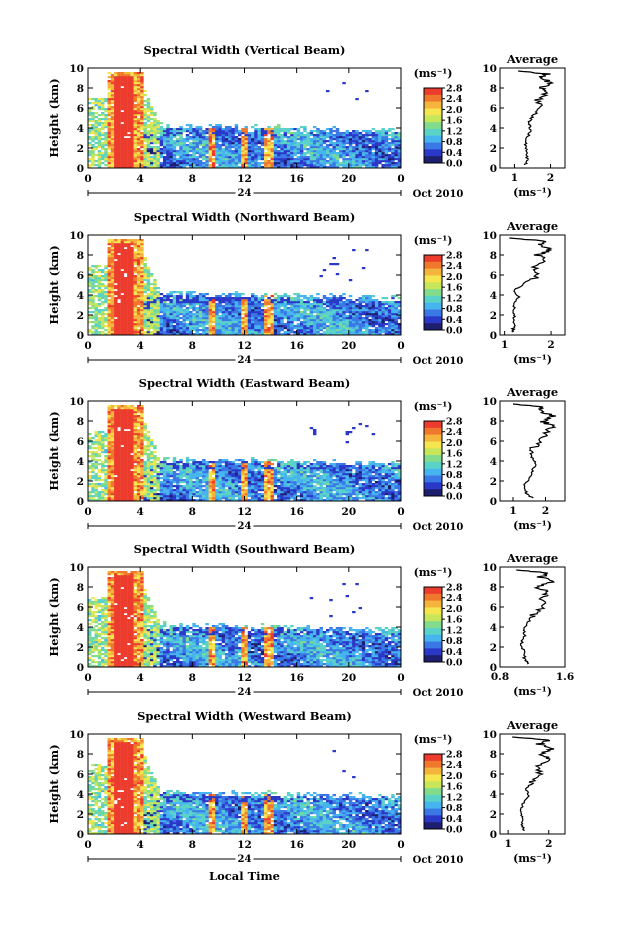 This screenshot has width=620, height=929. I want to click on y-tick-label: 8, so click(80, 89).